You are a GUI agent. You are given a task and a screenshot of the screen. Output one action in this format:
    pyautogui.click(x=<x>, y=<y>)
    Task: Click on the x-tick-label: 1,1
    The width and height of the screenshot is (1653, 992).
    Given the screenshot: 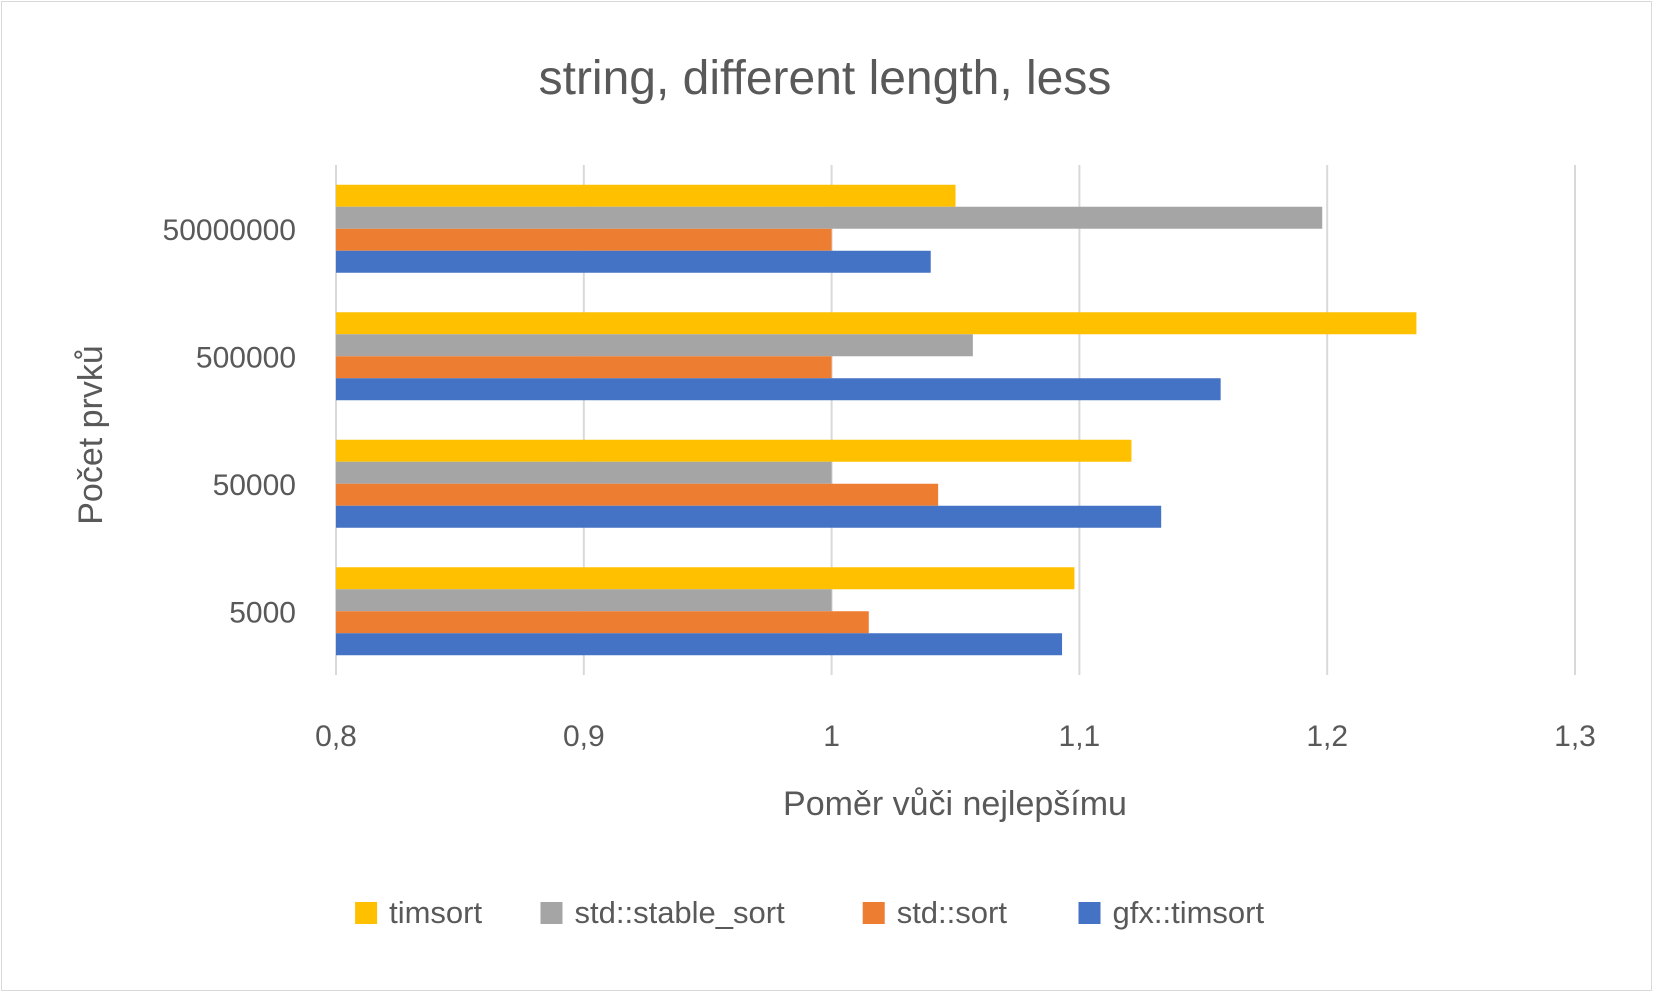 What is the action you would take?
    pyautogui.click(x=1080, y=736)
    